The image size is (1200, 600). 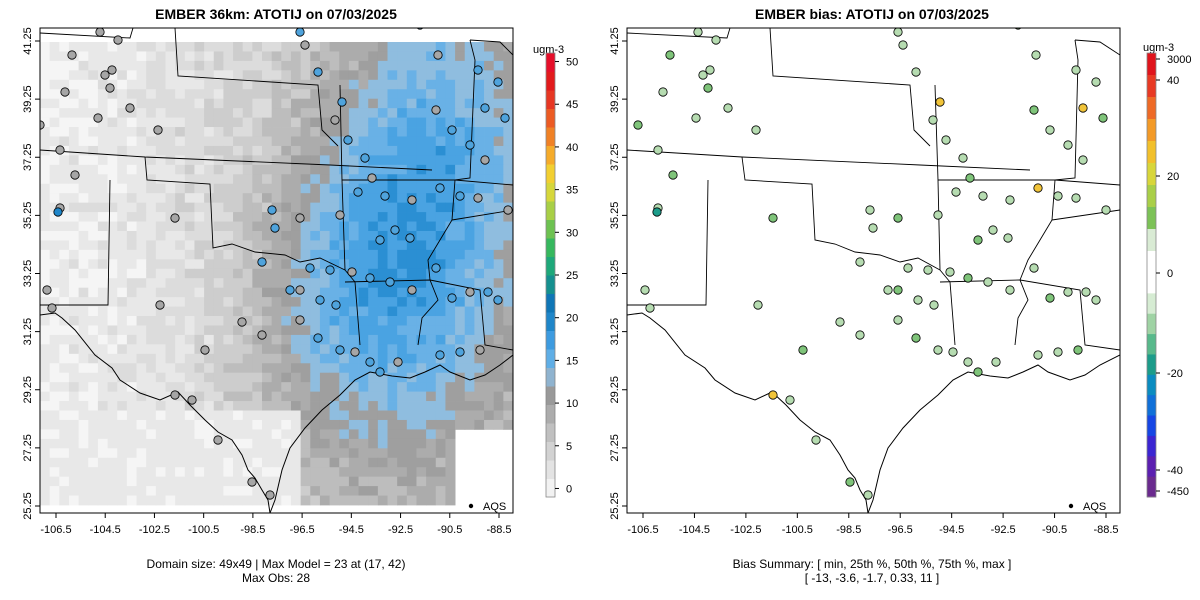 I want to click on bias-lat-label: 41.25, so click(x=615, y=41).